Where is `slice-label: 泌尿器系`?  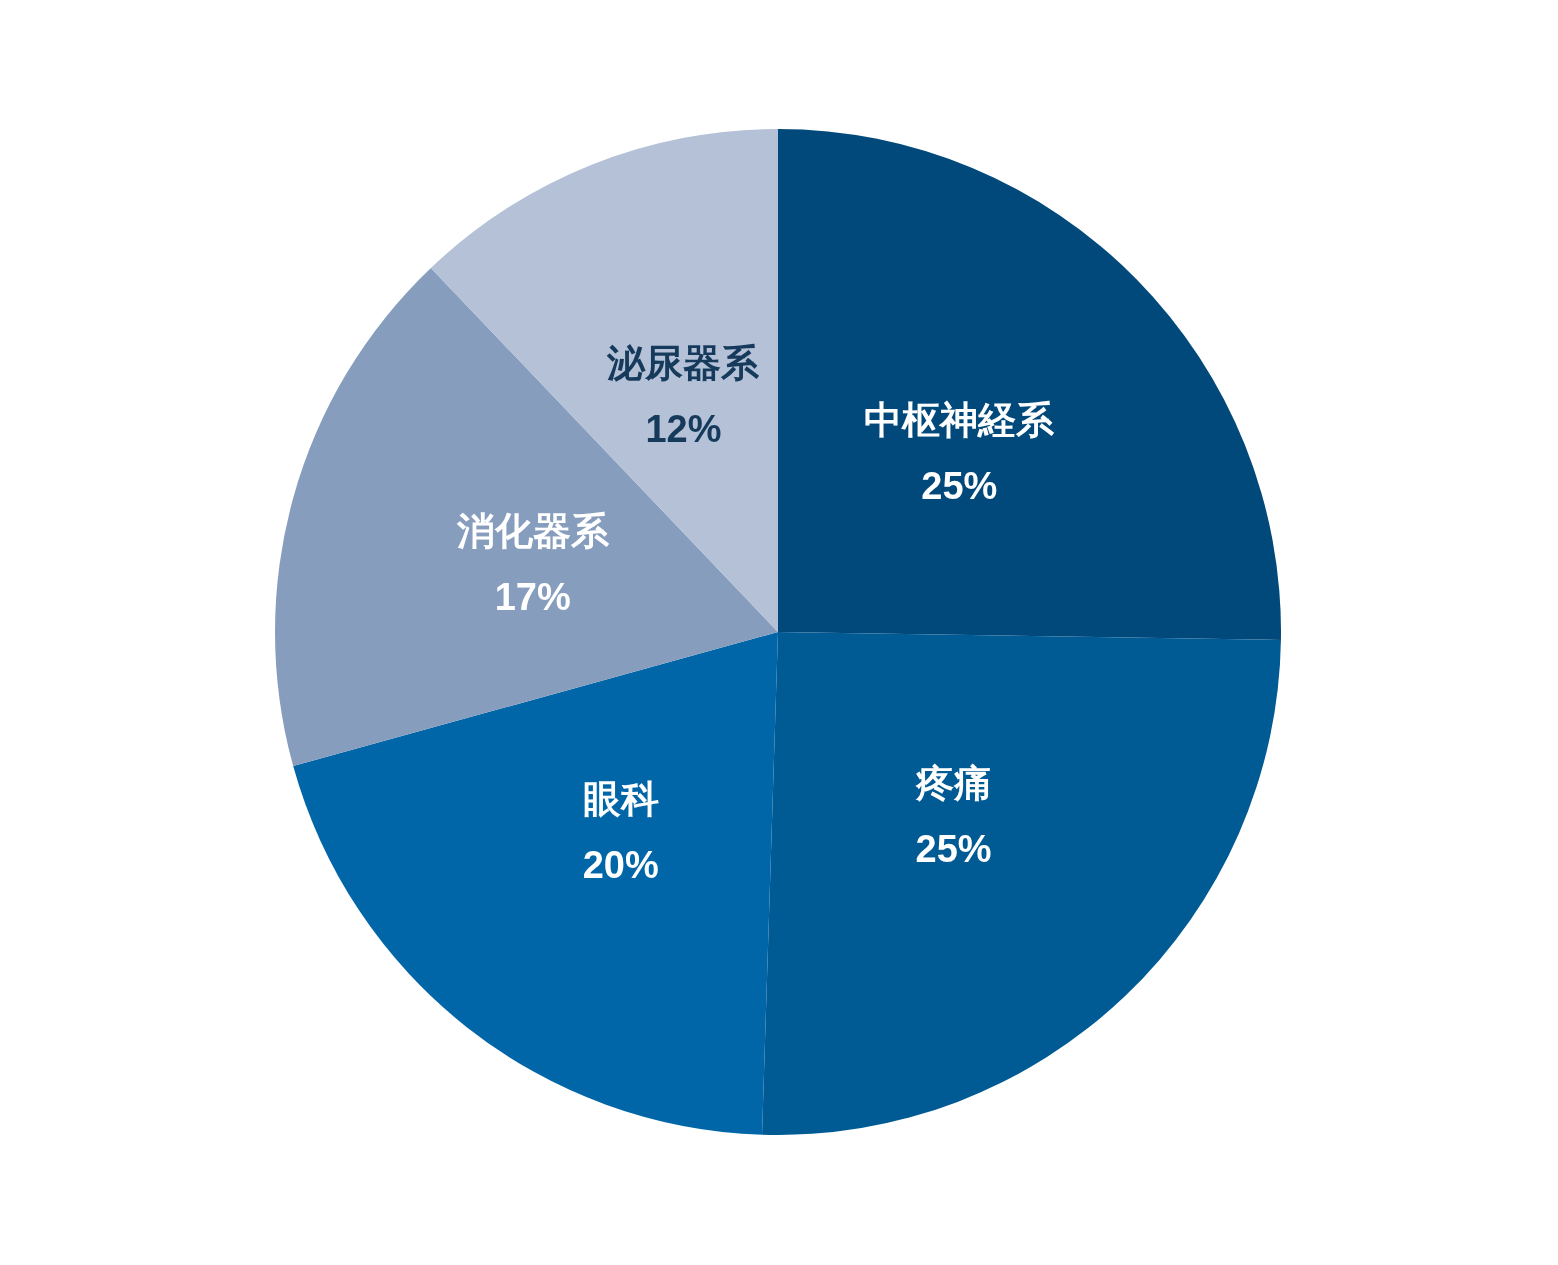 slice-label: 泌尿器系 is located at coordinates (683, 362).